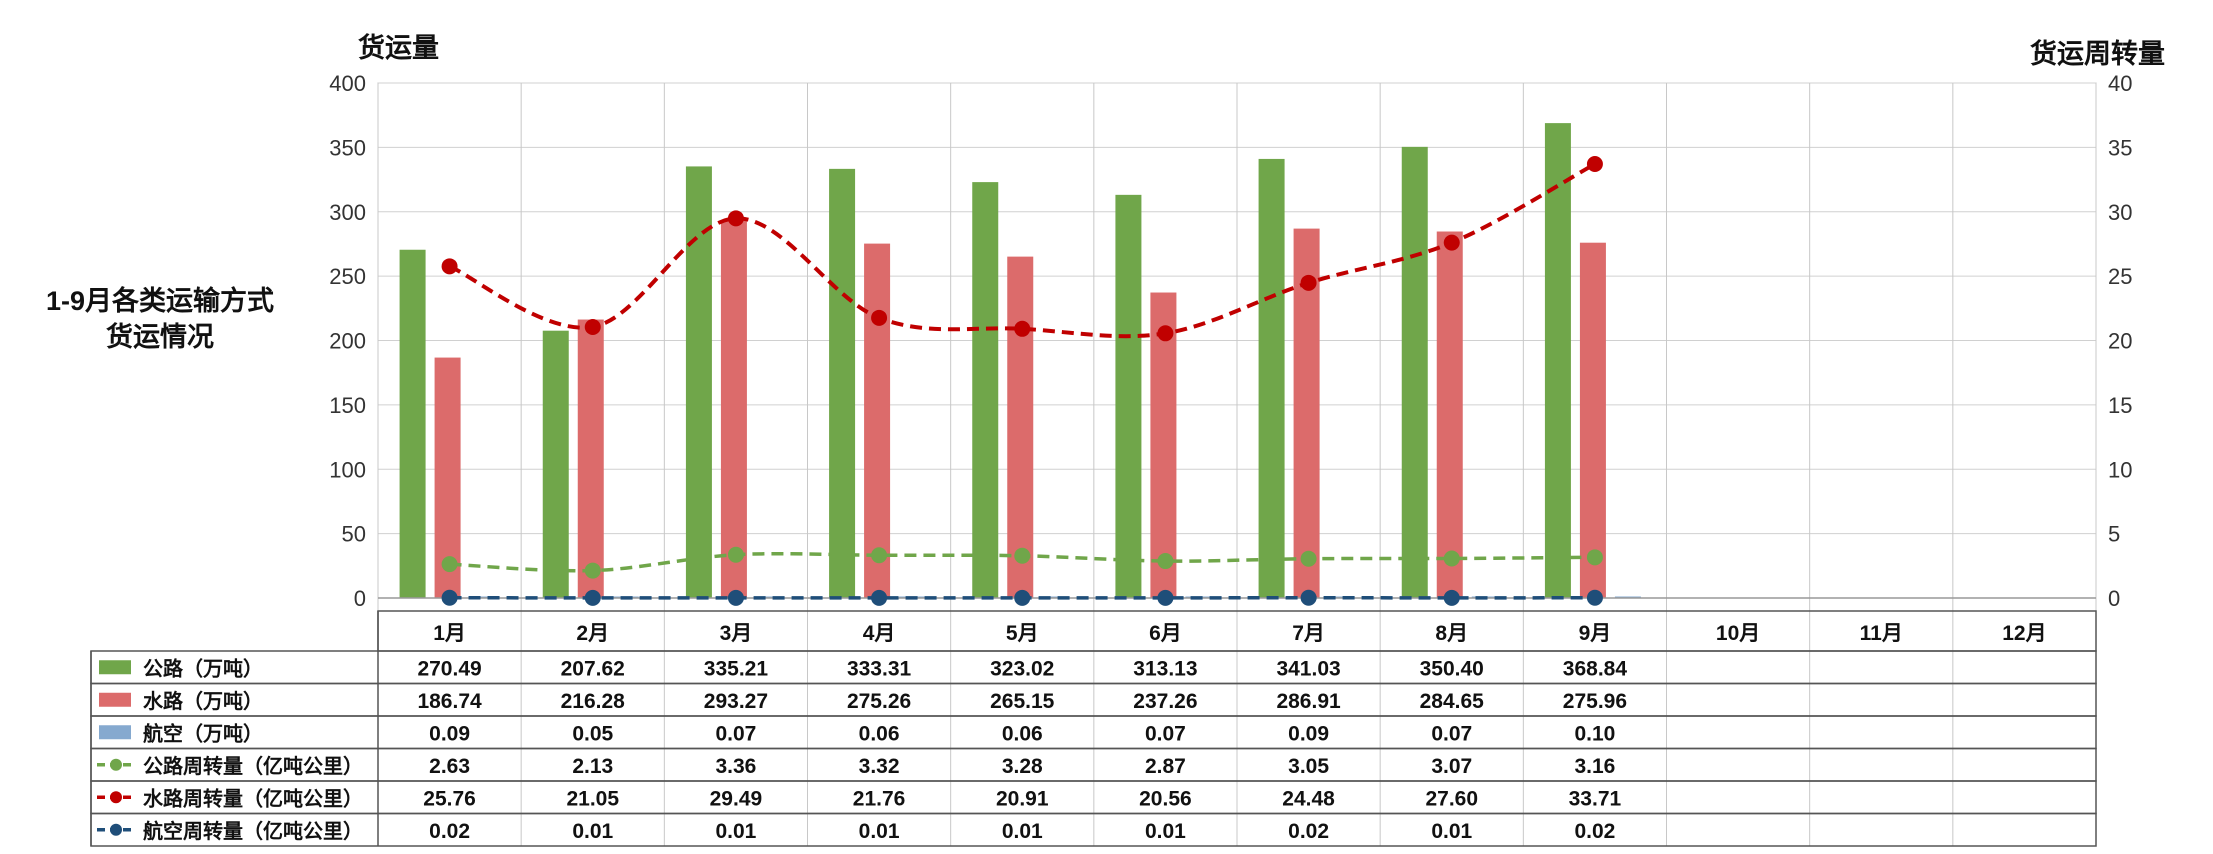 The height and width of the screenshot is (854, 2213). Describe the element at coordinates (1451, 766) in the screenshot. I see `table-cell-value: 3.07` at that location.